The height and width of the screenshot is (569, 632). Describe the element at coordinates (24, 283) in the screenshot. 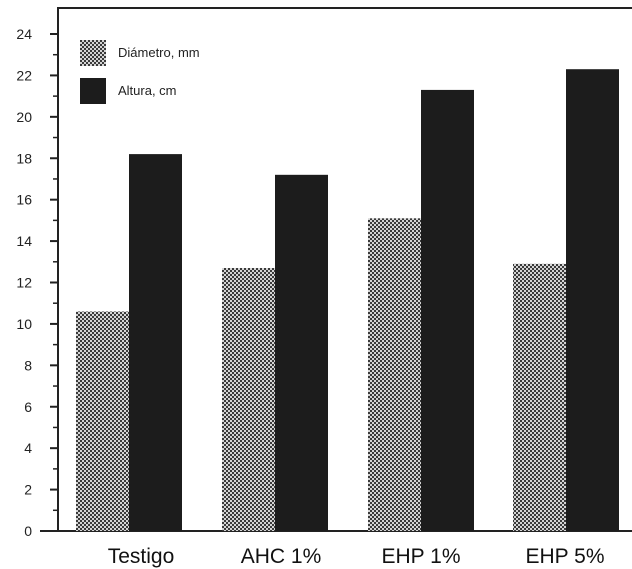

I see `y-tick-label: 12` at that location.